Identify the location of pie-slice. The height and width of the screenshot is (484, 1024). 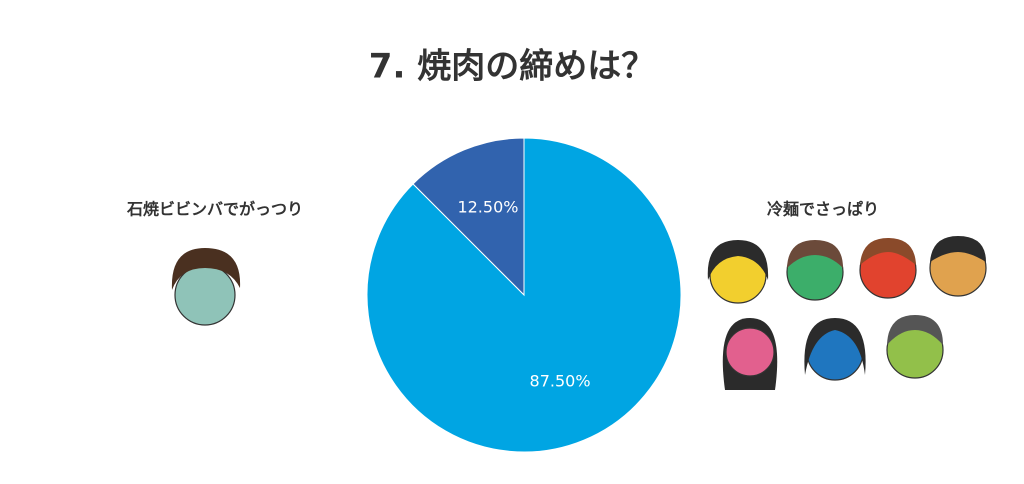
(468, 217).